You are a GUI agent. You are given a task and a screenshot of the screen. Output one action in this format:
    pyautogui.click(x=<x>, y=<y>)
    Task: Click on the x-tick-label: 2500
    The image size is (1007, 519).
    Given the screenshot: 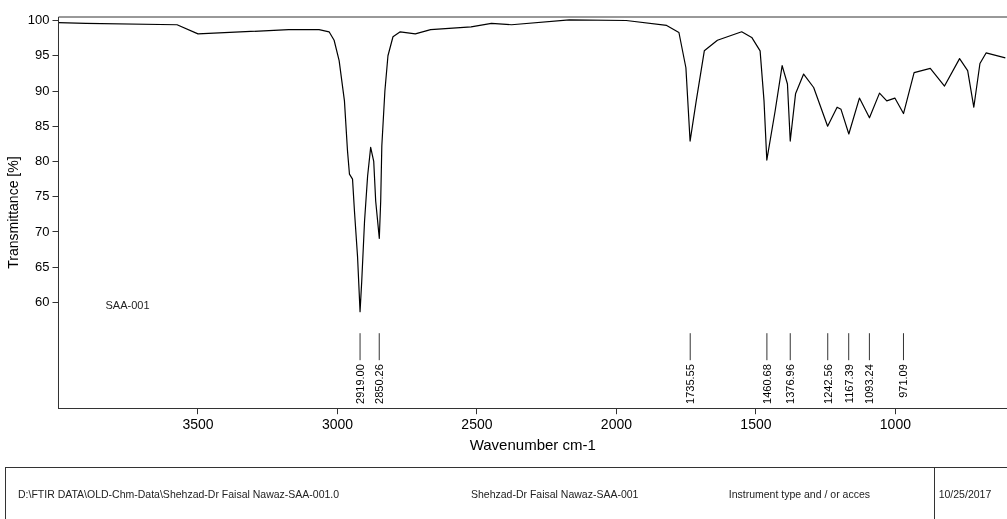 What is the action you would take?
    pyautogui.click(x=477, y=424)
    